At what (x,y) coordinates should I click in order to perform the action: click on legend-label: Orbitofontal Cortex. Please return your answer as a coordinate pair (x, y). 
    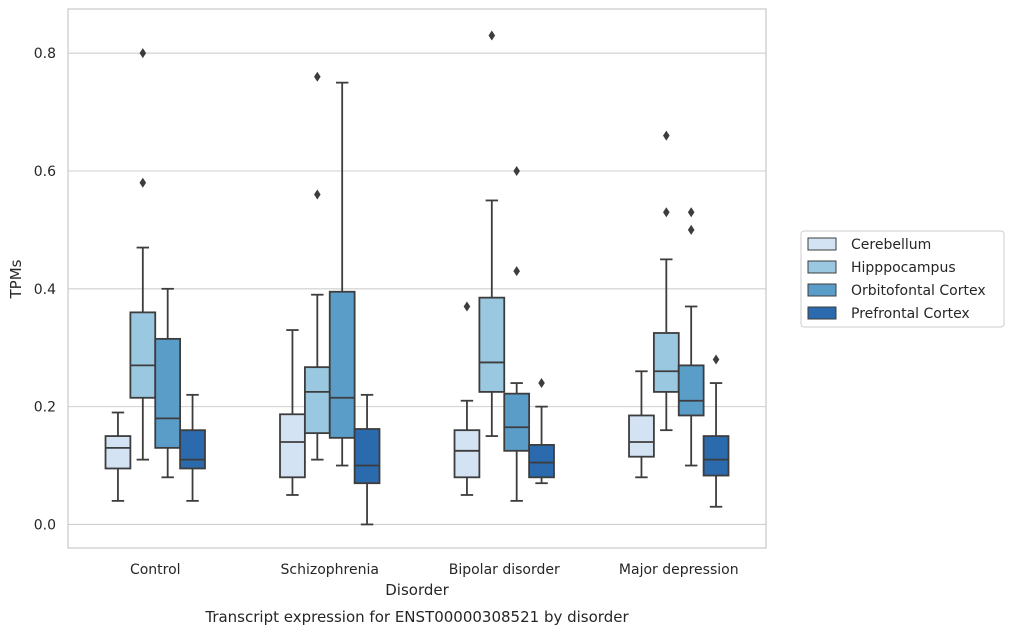
    Looking at the image, I should click on (918, 291).